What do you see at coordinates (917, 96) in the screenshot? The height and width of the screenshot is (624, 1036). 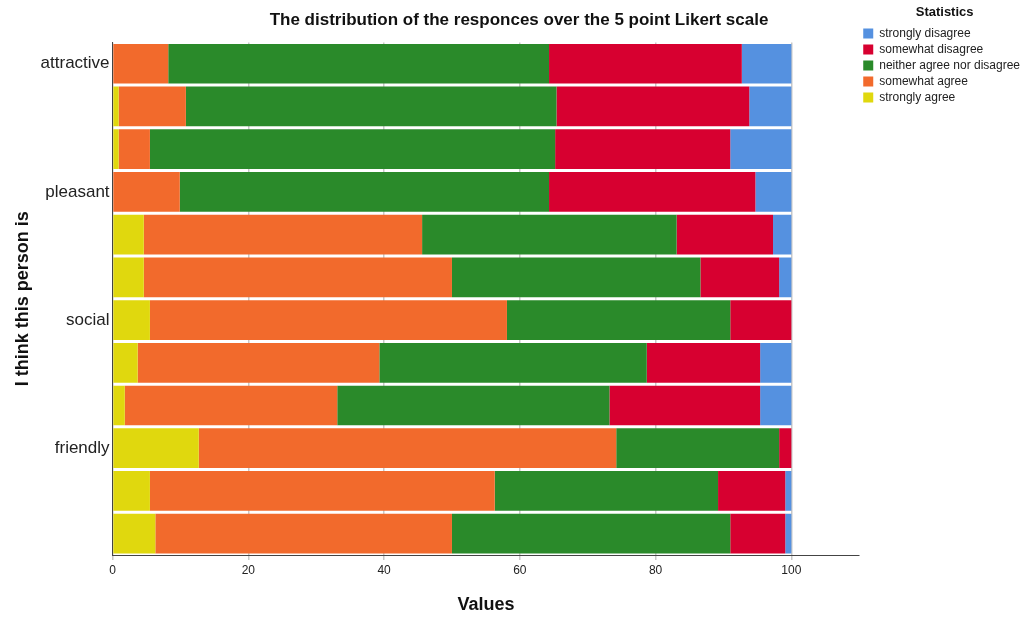 I see `legend-label: strongly agree` at bounding box center [917, 96].